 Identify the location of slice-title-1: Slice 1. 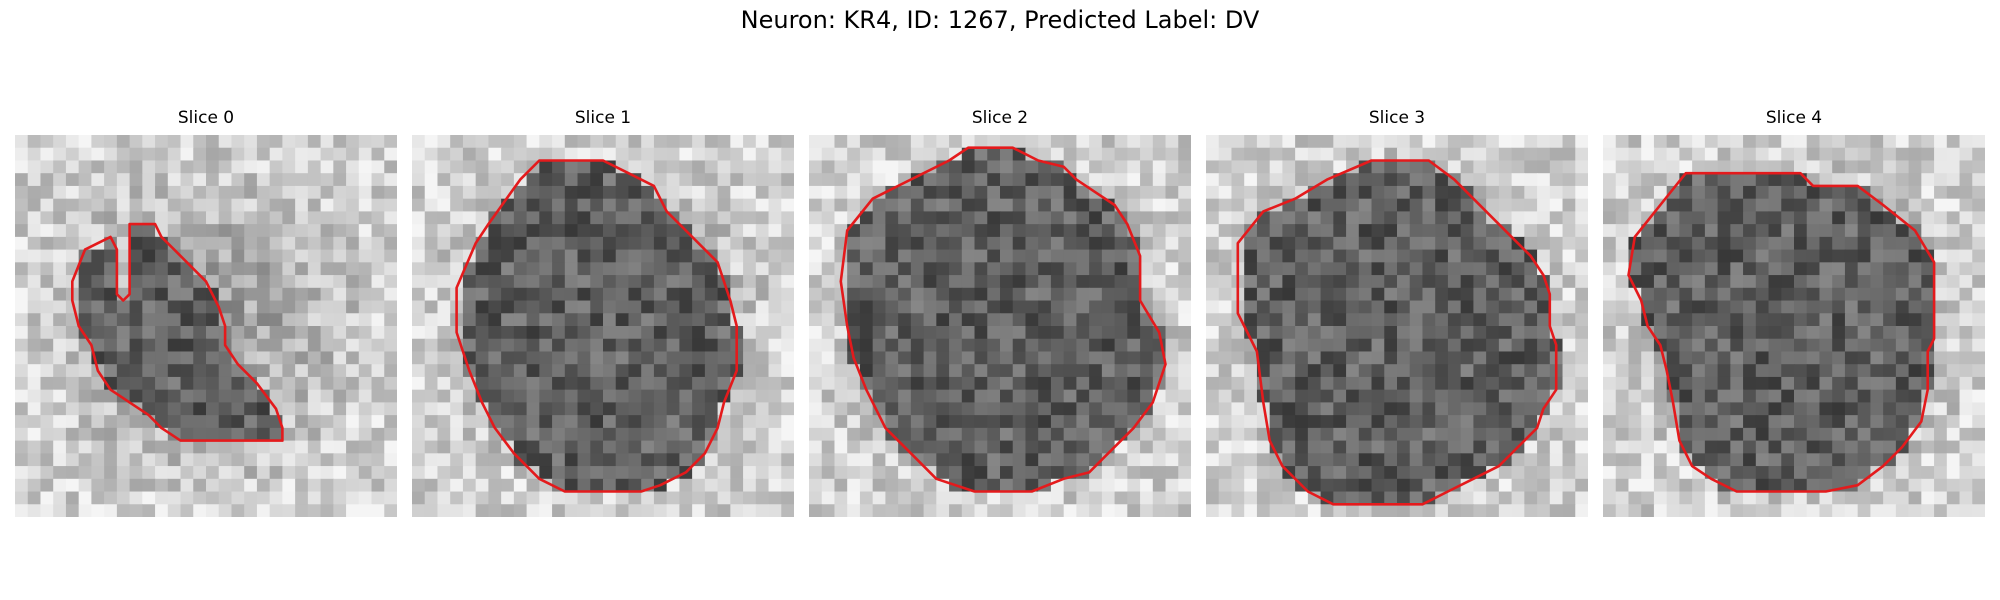
(603, 118).